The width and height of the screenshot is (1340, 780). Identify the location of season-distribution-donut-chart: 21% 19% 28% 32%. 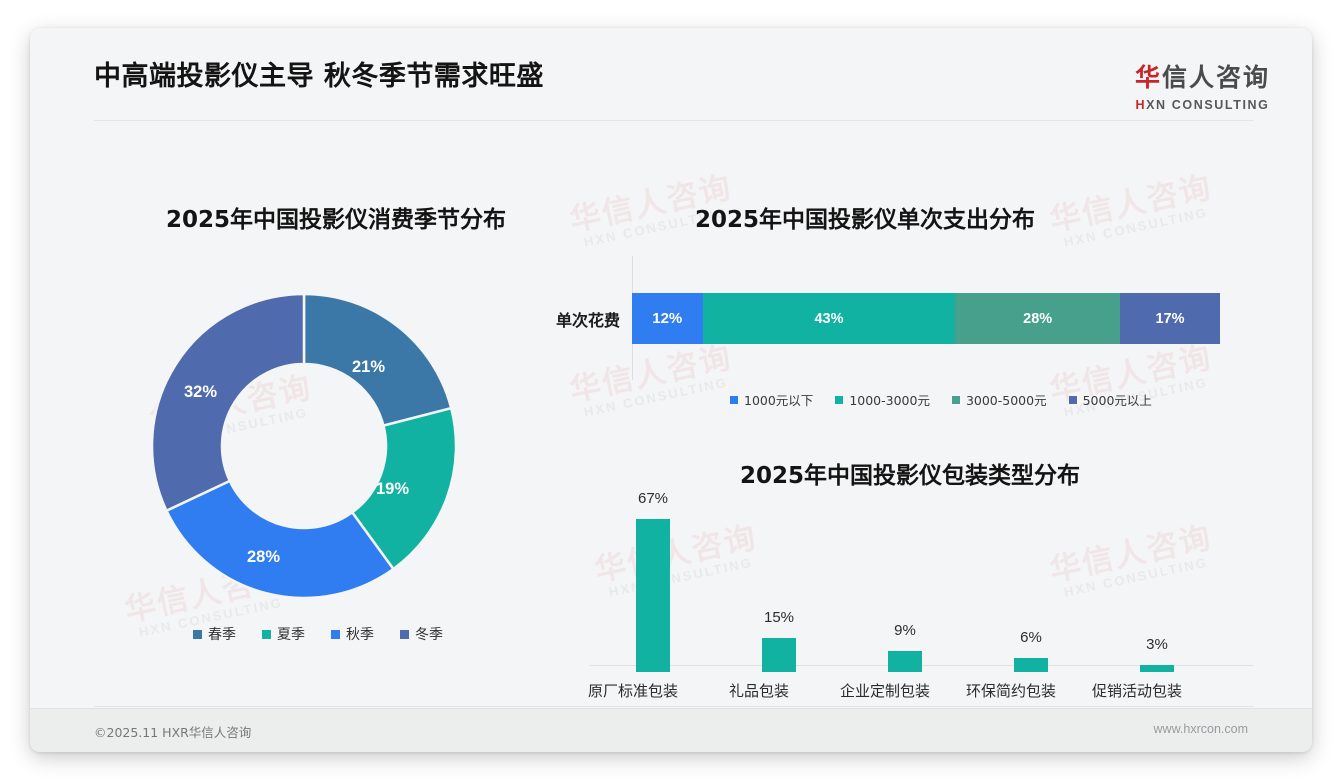
(304, 446).